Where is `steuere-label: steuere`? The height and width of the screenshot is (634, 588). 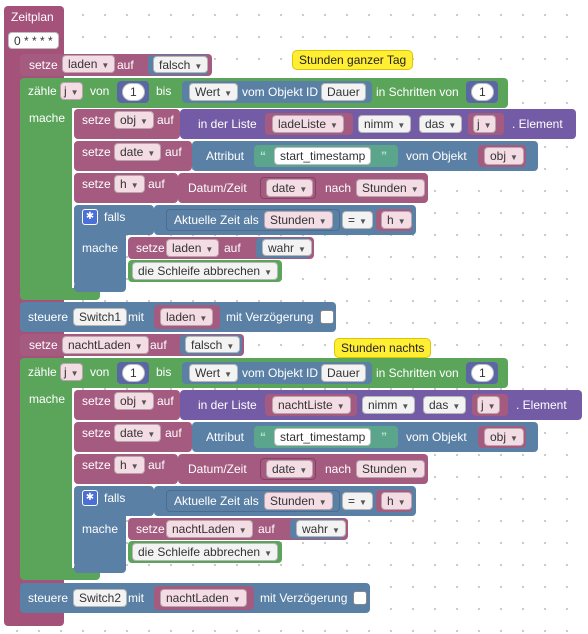
steuere-label: steuere is located at coordinates (48, 317).